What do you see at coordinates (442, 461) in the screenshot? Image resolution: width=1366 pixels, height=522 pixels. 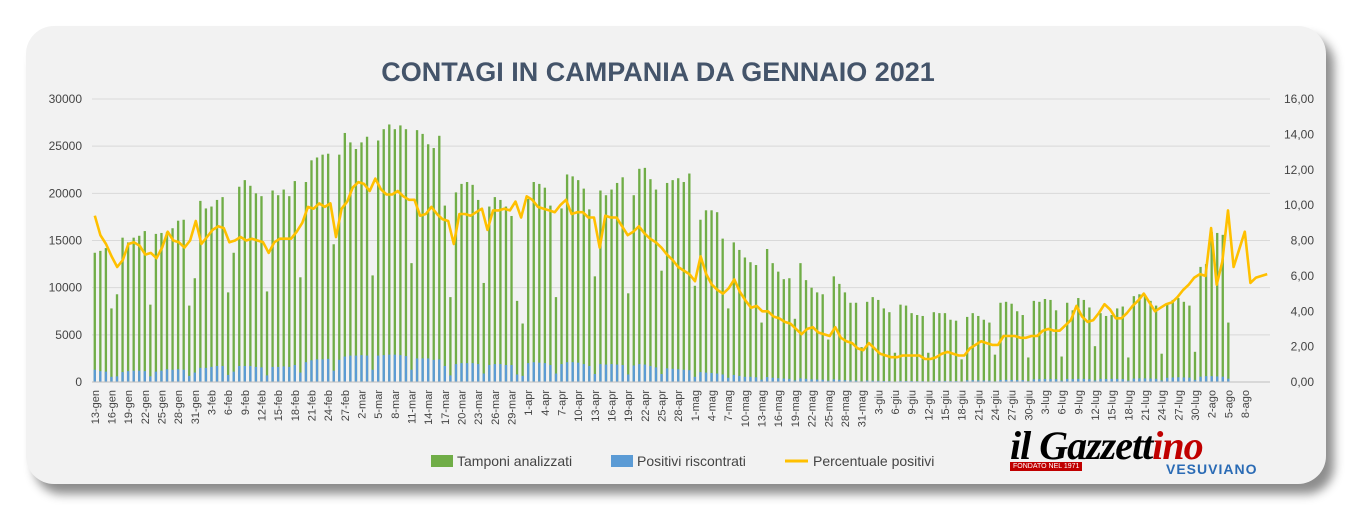 I see `legend-swatch-tamponi` at bounding box center [442, 461].